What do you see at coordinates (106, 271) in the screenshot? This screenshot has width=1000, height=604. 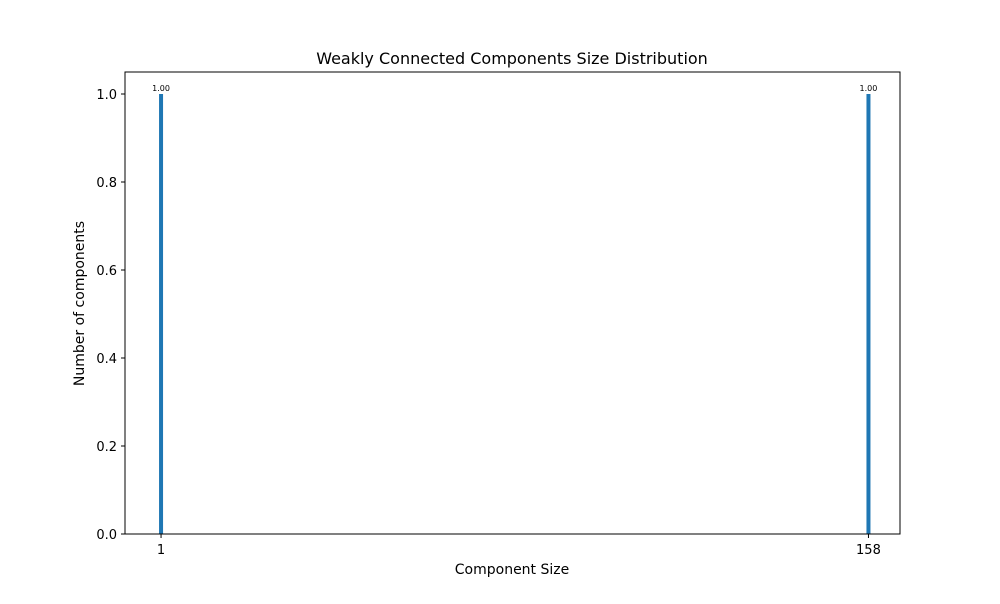 I see `y-tick-label: 0.6` at bounding box center [106, 271].